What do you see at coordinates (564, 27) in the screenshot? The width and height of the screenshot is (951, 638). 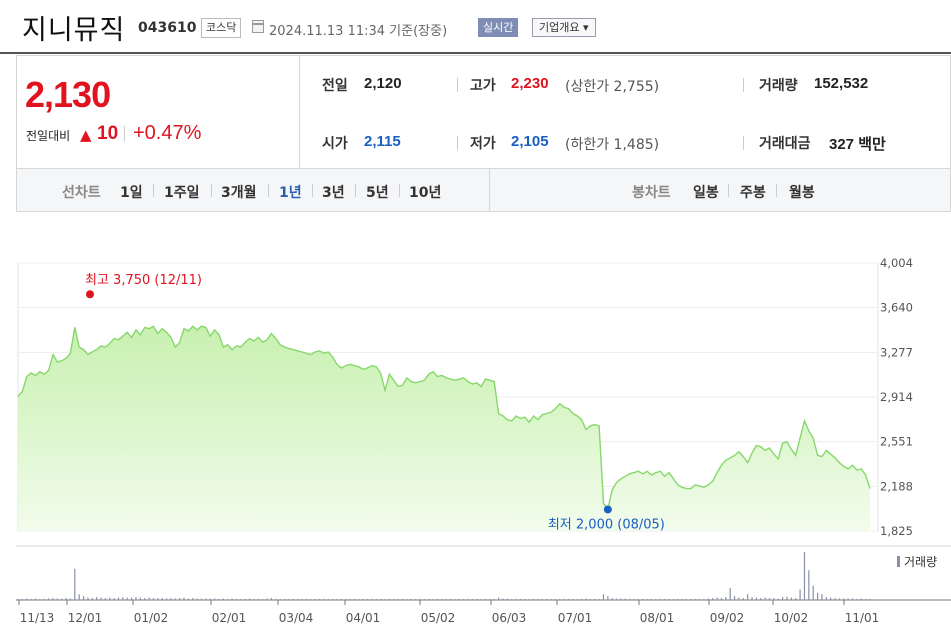 I see `company-info-dropdown: 기업개요 ▾` at bounding box center [564, 27].